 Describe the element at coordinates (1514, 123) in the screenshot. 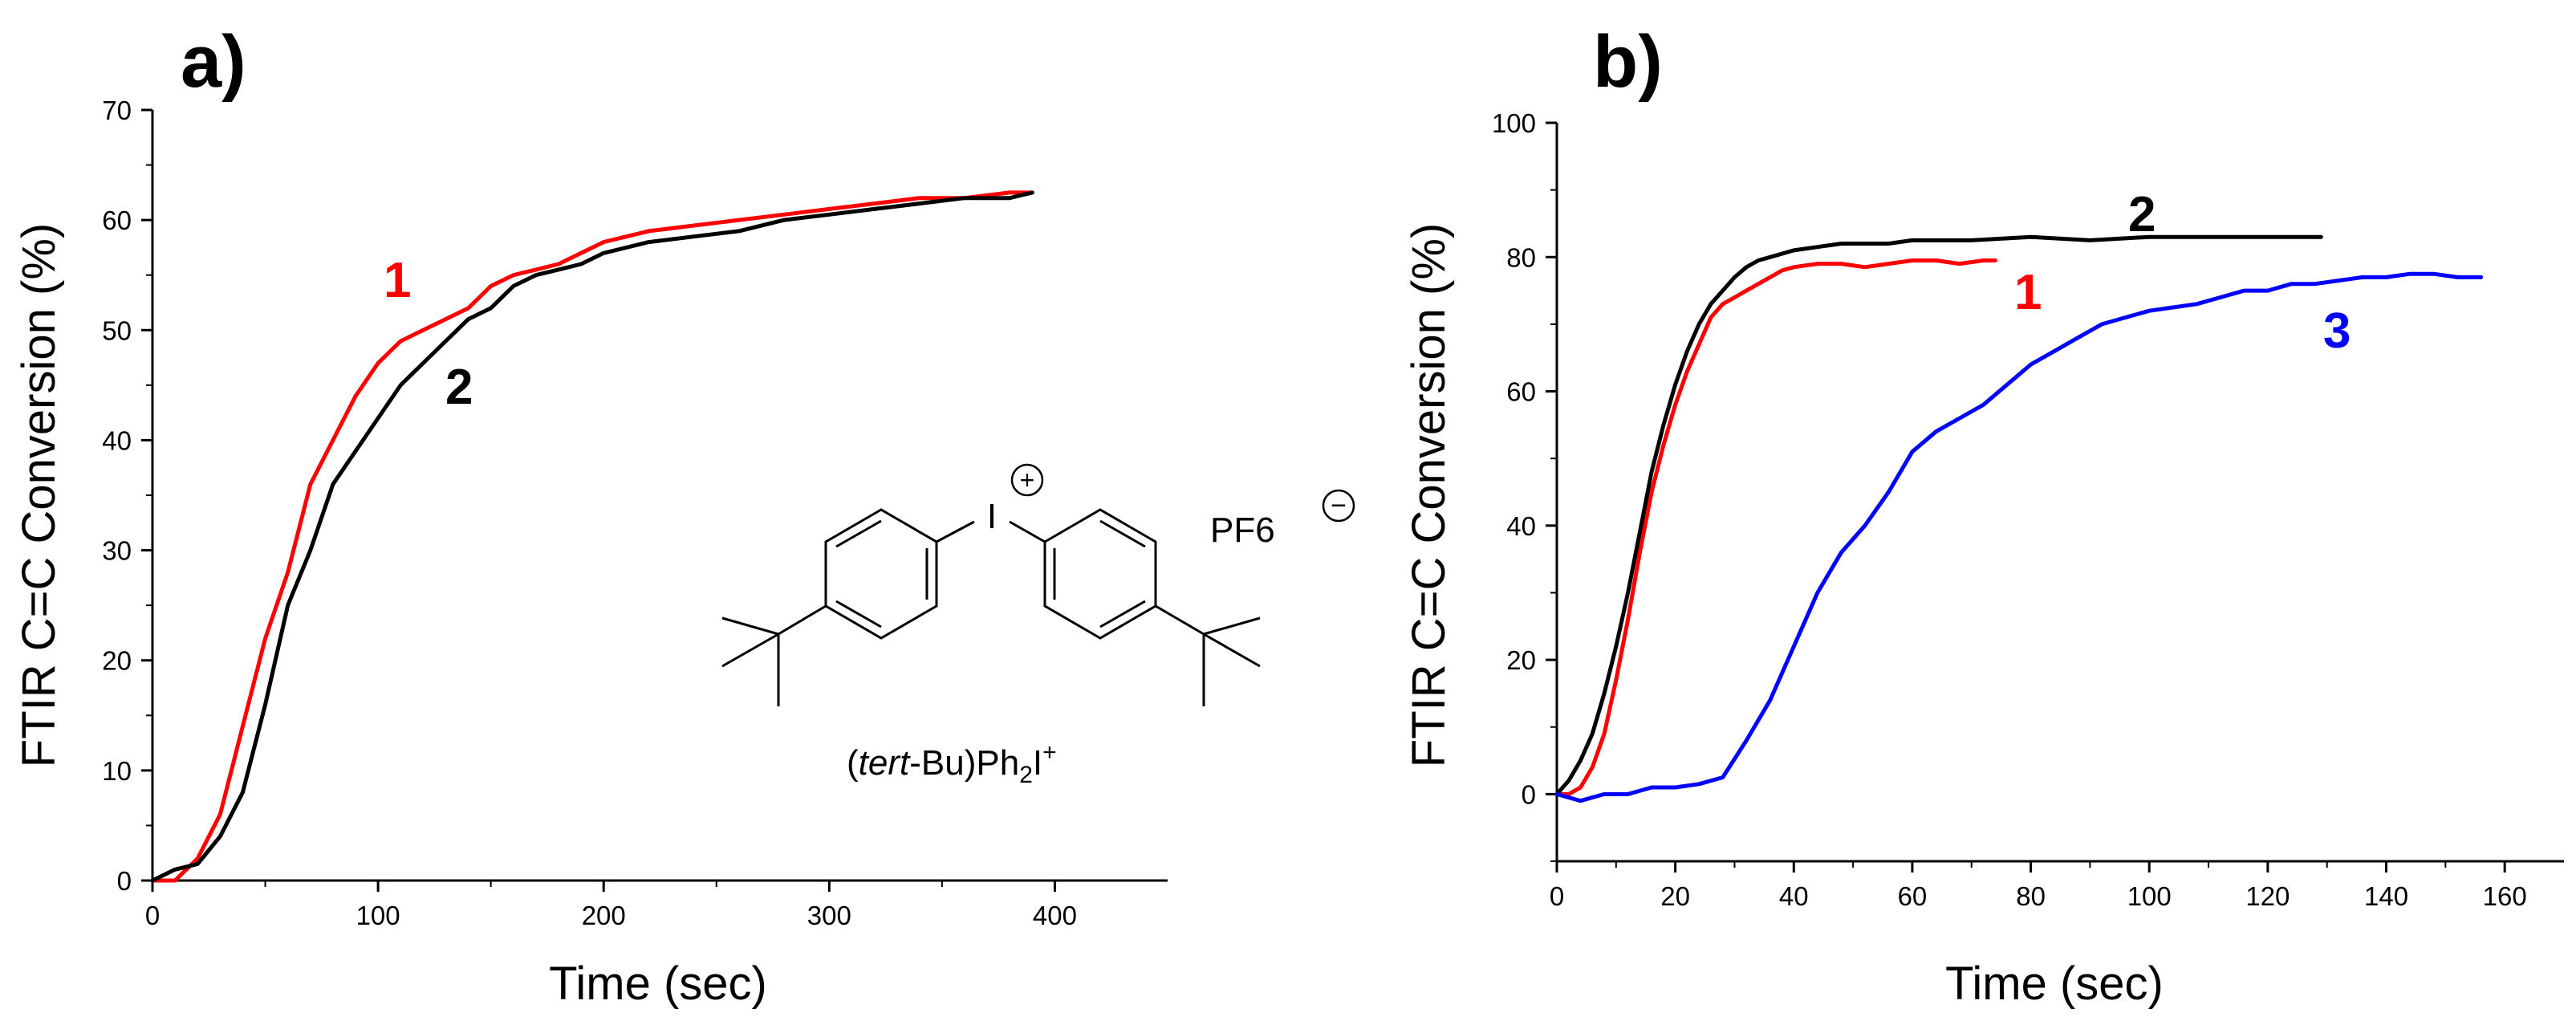

I see `panel-b-y-tick-label: 100` at that location.